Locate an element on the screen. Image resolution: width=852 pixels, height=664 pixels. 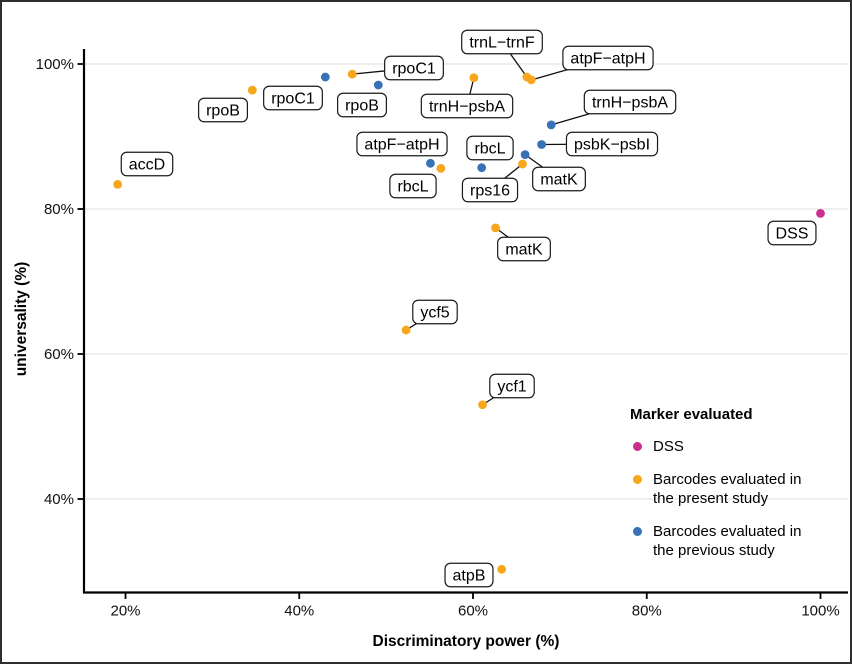
point-label-DSS: DSS is located at coordinates (792, 233).